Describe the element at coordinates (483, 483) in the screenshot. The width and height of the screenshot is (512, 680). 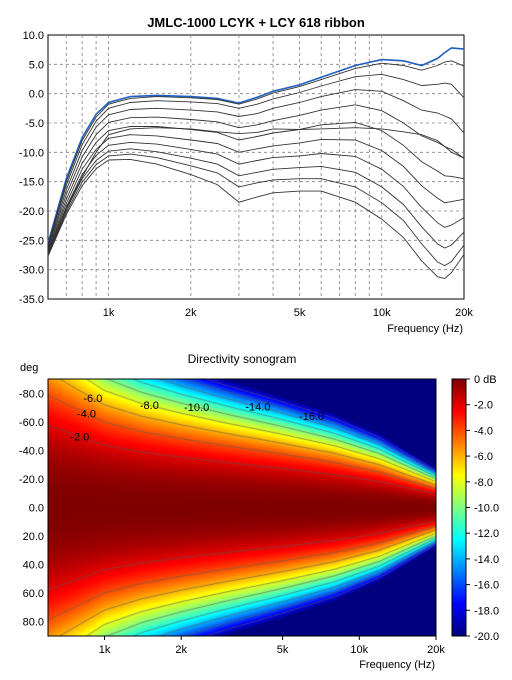
I see `colorbar-tick-label: -8.0` at that location.